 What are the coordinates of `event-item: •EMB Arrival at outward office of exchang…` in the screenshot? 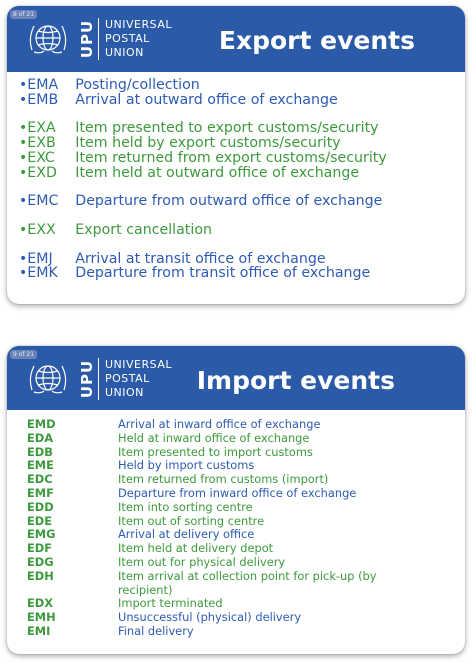 It's located at (239, 99).